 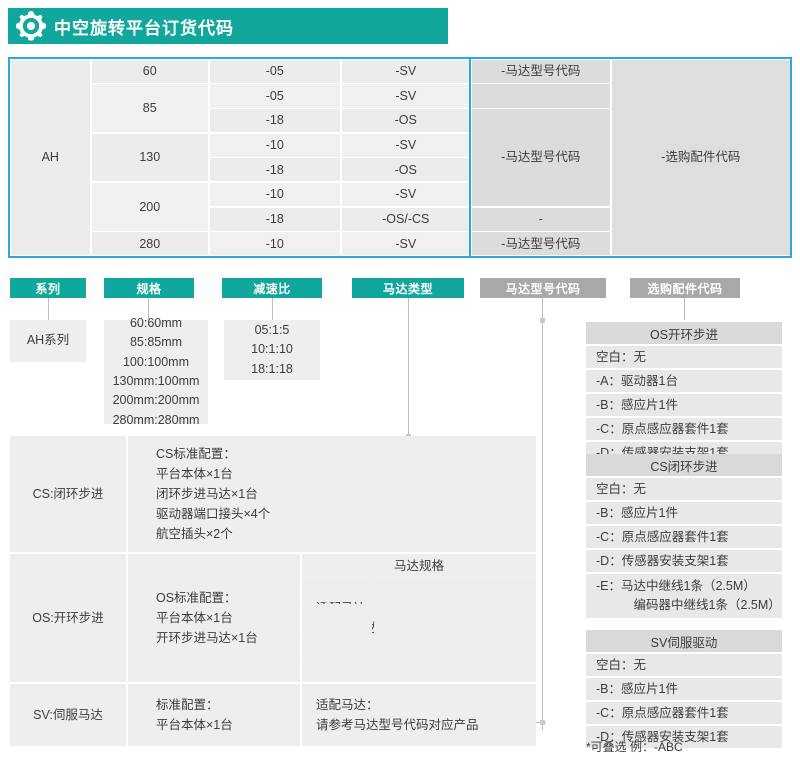 I want to click on legend-tab-label: 选购配件代码, so click(x=685, y=288).